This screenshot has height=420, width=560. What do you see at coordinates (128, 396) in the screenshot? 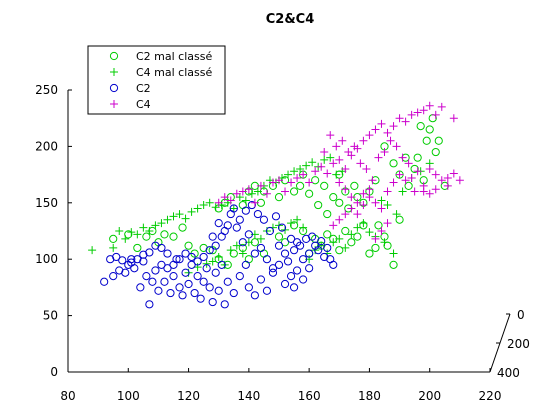
I see `x-tick-label: 100` at bounding box center [128, 396].